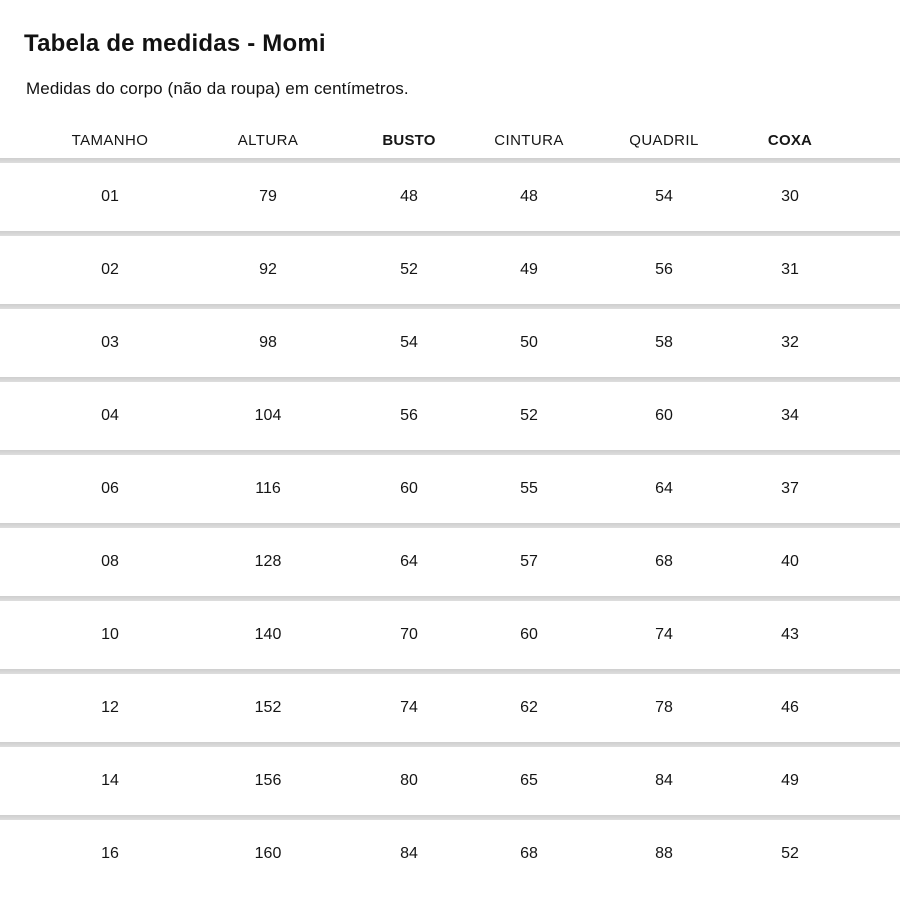 This screenshot has height=900, width=900. I want to click on table-cell: 57, so click(529, 561).